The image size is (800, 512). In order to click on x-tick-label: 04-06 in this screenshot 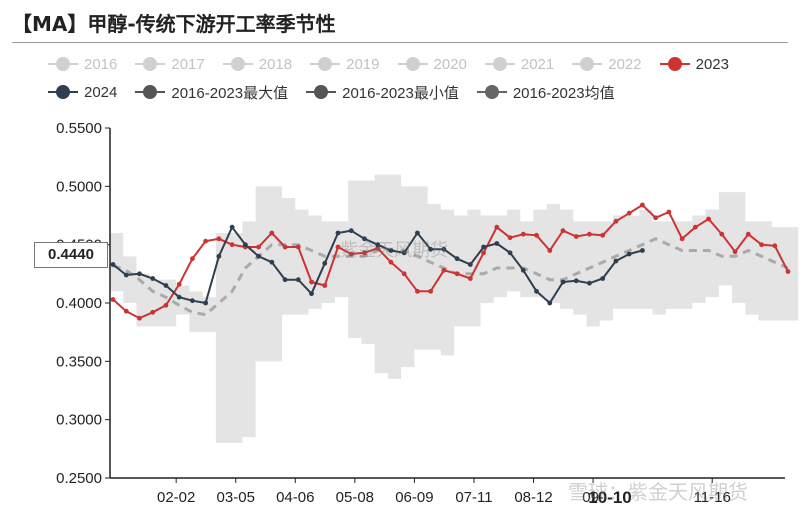, I will do `click(295, 497)`.